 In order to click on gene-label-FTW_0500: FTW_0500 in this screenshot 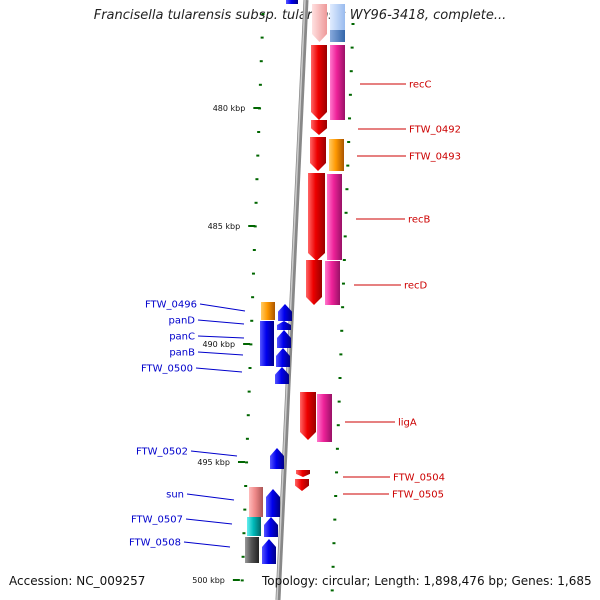, I will do `click(167, 369)`.